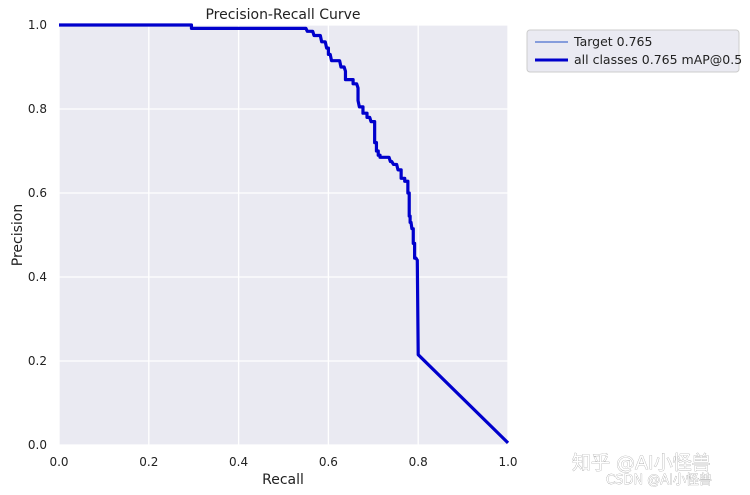 The width and height of the screenshot is (750, 495). I want to click on chart-title: Precision-Recall Curve, so click(282, 15).